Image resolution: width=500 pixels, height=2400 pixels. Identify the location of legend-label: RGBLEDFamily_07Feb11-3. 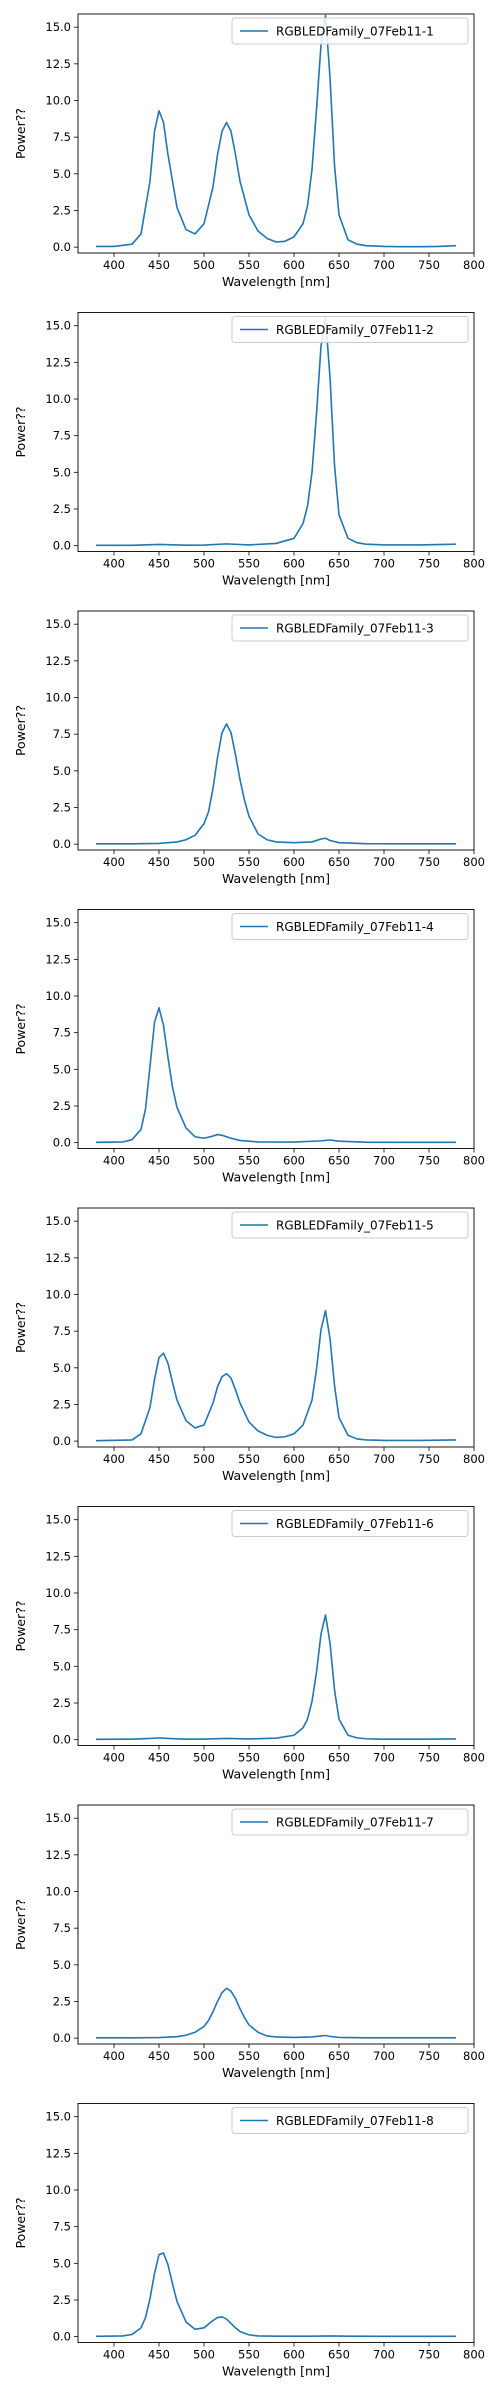
(355, 629).